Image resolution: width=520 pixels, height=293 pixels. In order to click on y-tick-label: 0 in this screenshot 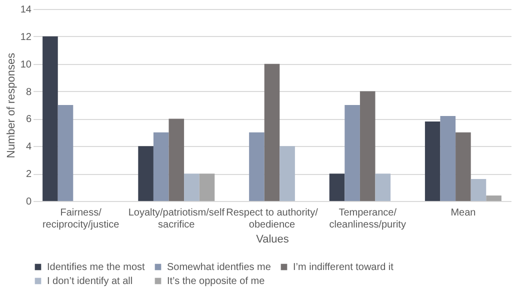, I will do `click(29, 202)`.